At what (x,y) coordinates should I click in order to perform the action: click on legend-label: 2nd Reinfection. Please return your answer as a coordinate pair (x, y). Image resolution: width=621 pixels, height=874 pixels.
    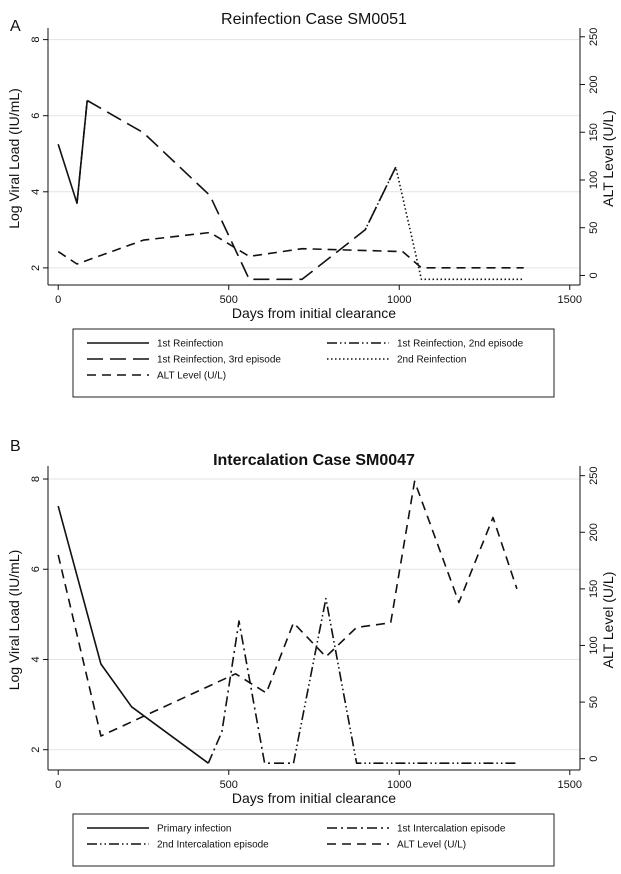
    Looking at the image, I should click on (432, 360).